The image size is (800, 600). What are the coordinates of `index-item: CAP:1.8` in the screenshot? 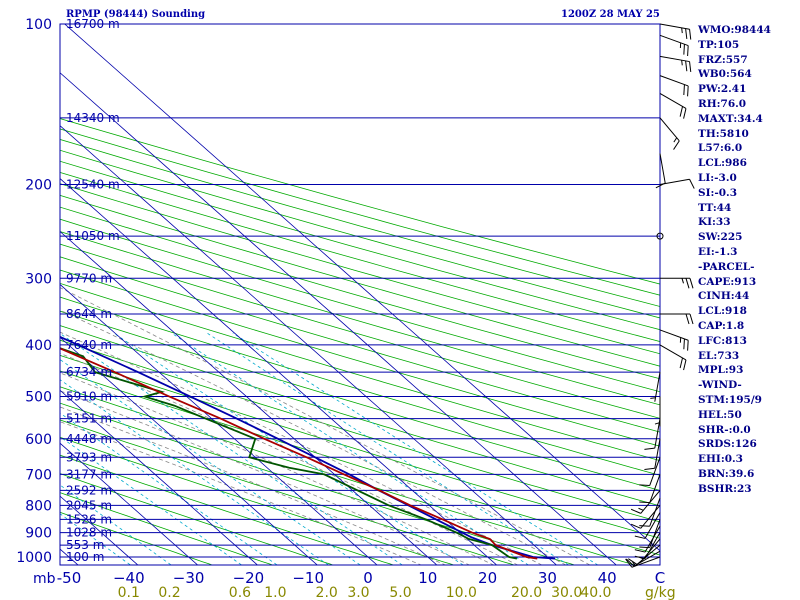 It's located at (721, 325).